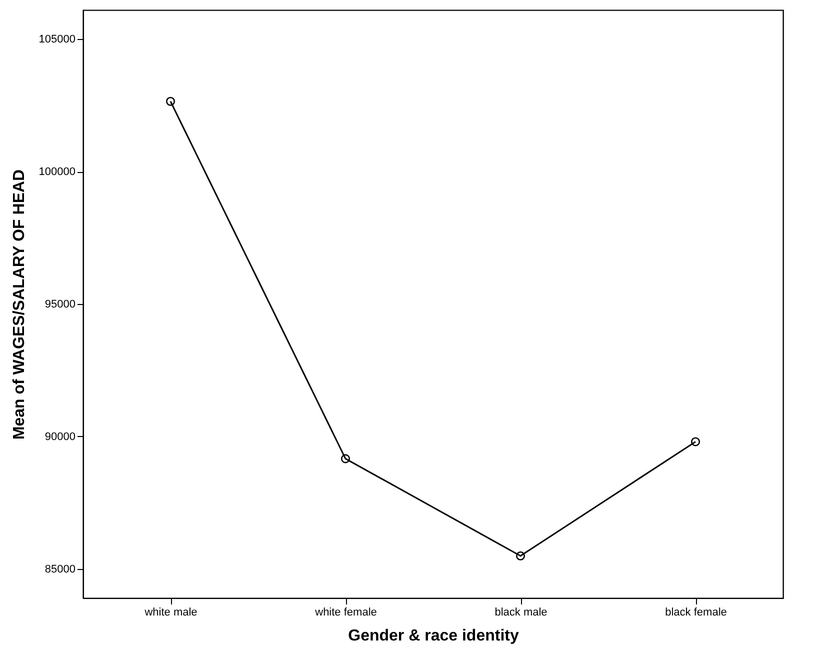 This screenshot has height=662, width=820. What do you see at coordinates (60, 569) in the screenshot?
I see `y-tick-label: 85000` at bounding box center [60, 569].